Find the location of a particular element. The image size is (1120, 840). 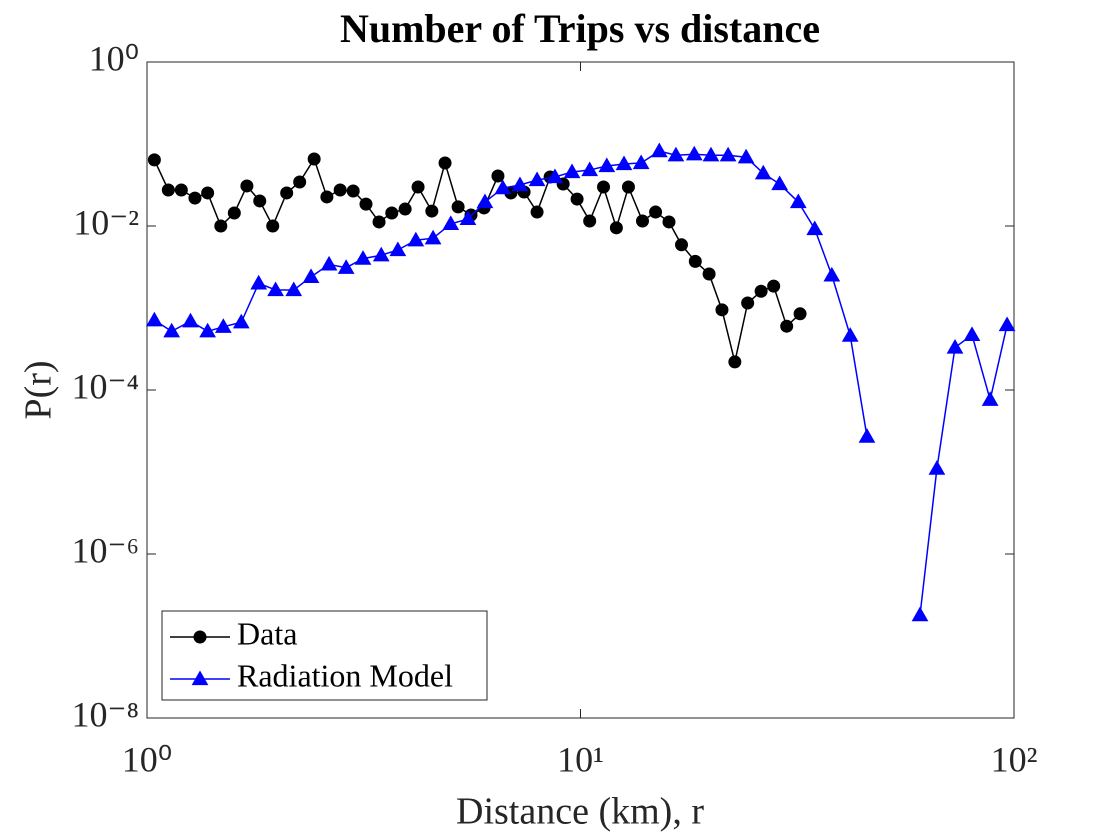

chart-title: Number of Trips vs distance is located at coordinates (580, 28).